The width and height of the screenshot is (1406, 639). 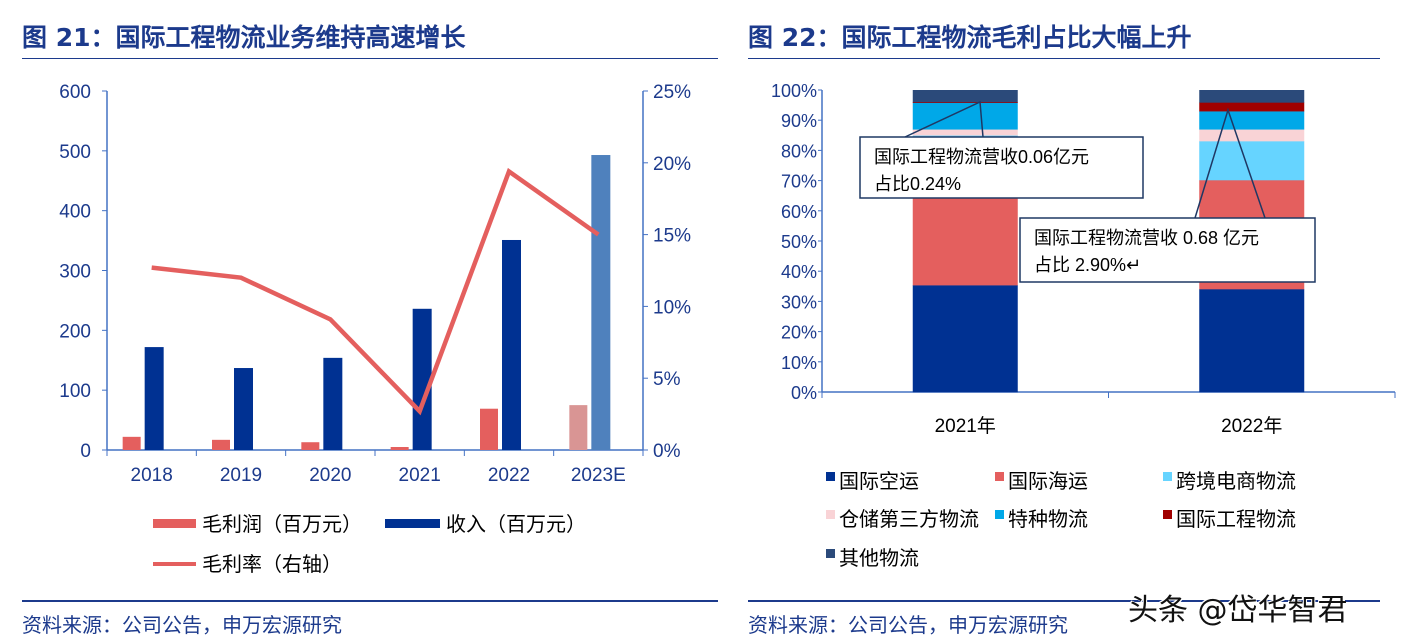 What do you see at coordinates (909, 519) in the screenshot?
I see `legend-label: 仓储第三方物流` at bounding box center [909, 519].